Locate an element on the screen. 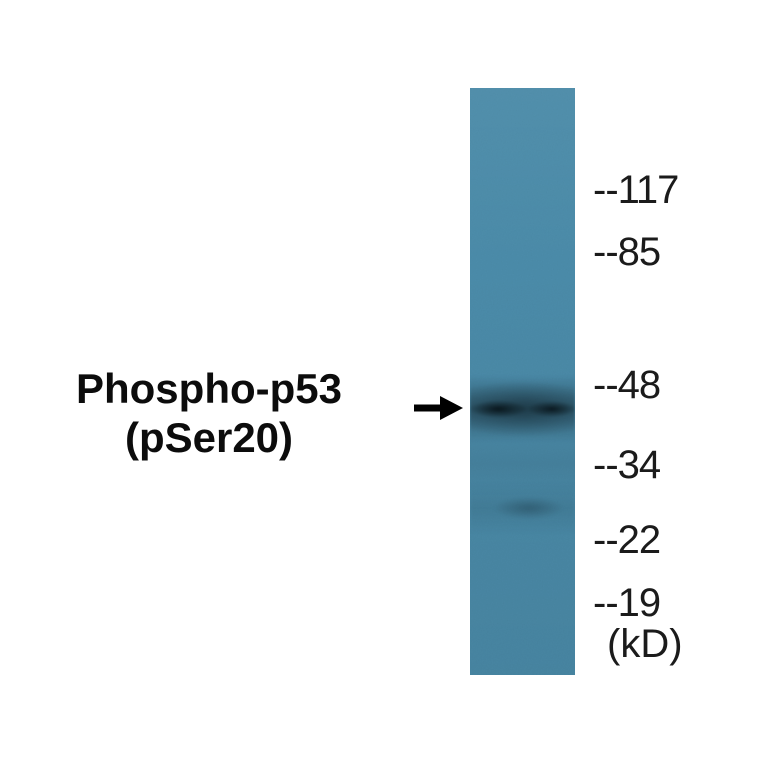 The height and width of the screenshot is (764, 764). target-label-line1: Phospho-p53 is located at coordinates (208, 388).